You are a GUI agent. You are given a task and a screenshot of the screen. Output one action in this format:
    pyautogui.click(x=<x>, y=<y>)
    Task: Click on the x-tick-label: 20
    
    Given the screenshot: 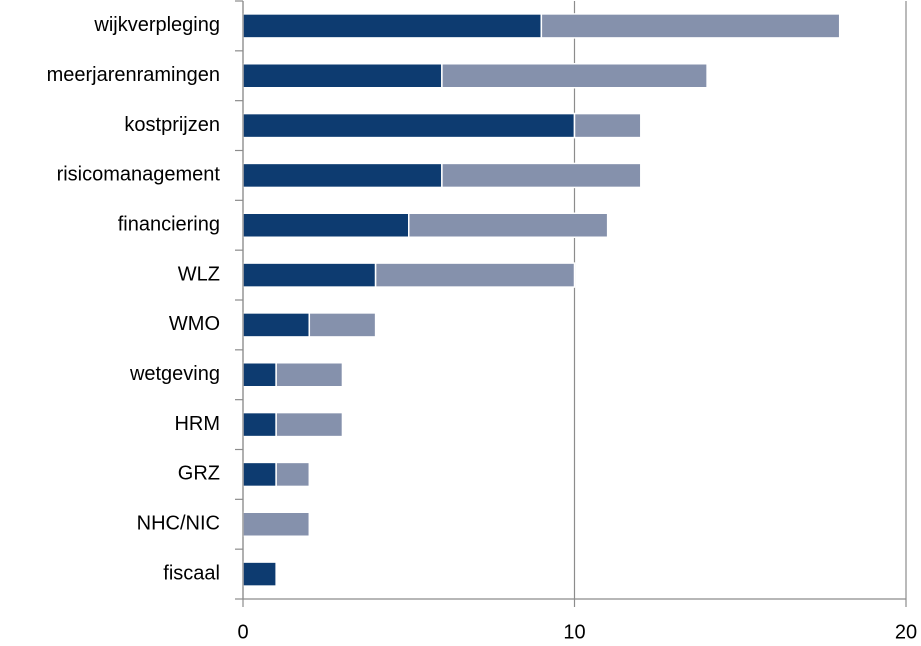 What is the action you would take?
    pyautogui.click(x=906, y=632)
    